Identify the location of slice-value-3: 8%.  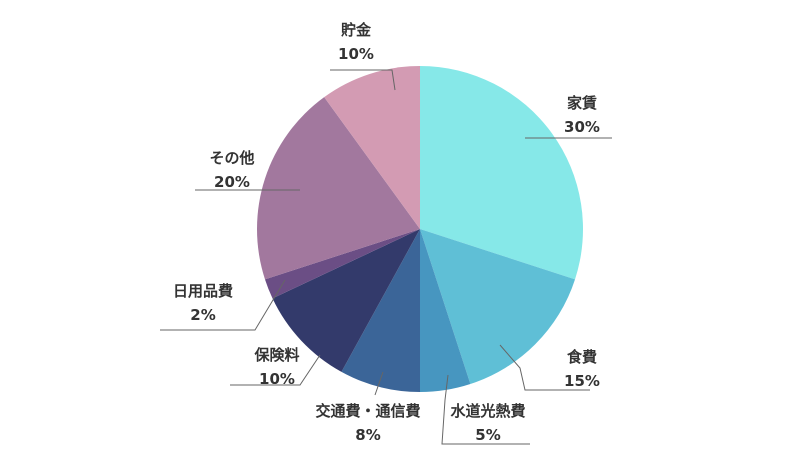
(367, 435).